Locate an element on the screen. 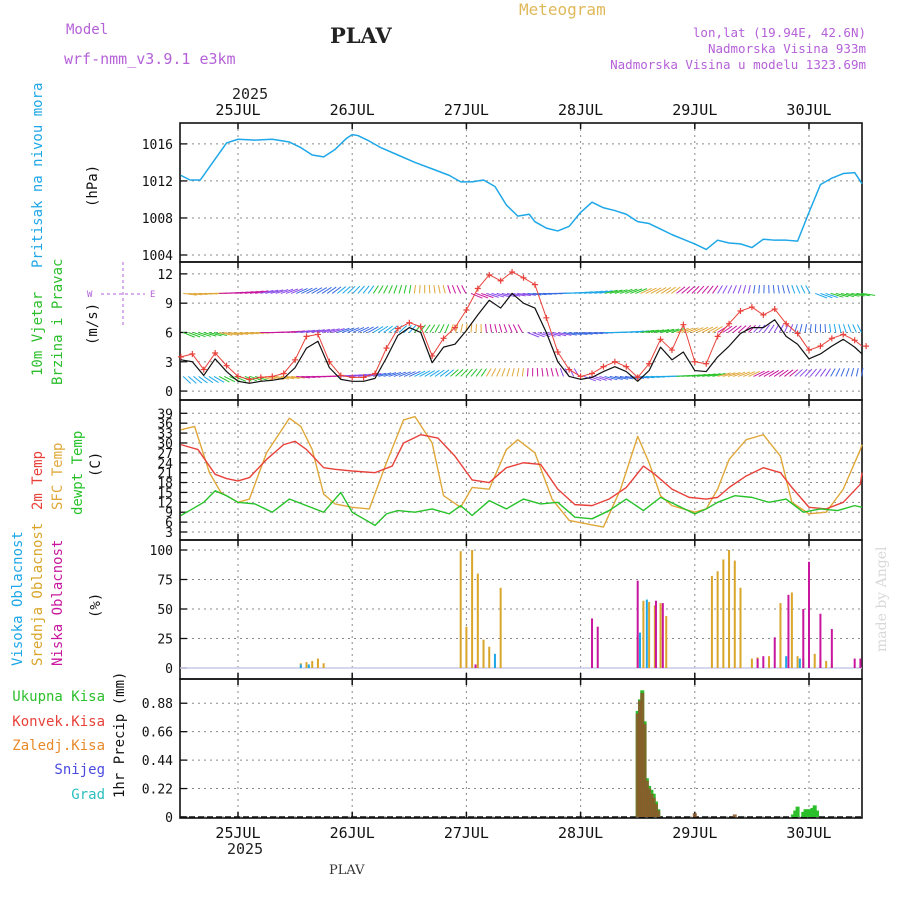  precipitation-frame is located at coordinates (521, 748).